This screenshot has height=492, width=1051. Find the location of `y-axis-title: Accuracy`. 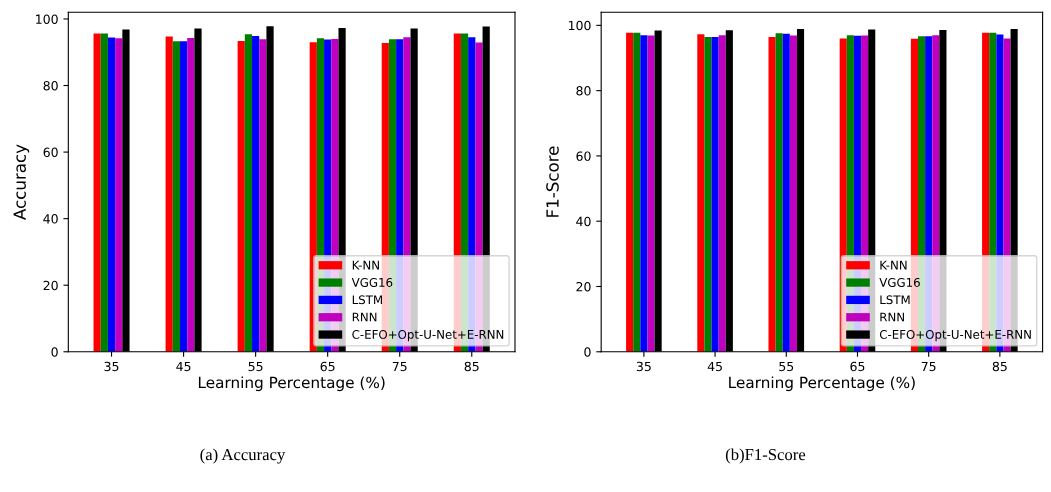

y-axis-title: Accuracy is located at coordinates (21, 182).